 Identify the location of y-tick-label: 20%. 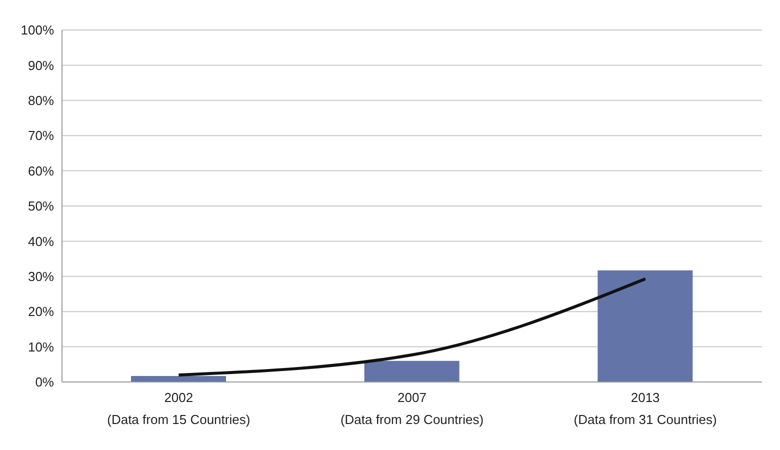
(41, 312).